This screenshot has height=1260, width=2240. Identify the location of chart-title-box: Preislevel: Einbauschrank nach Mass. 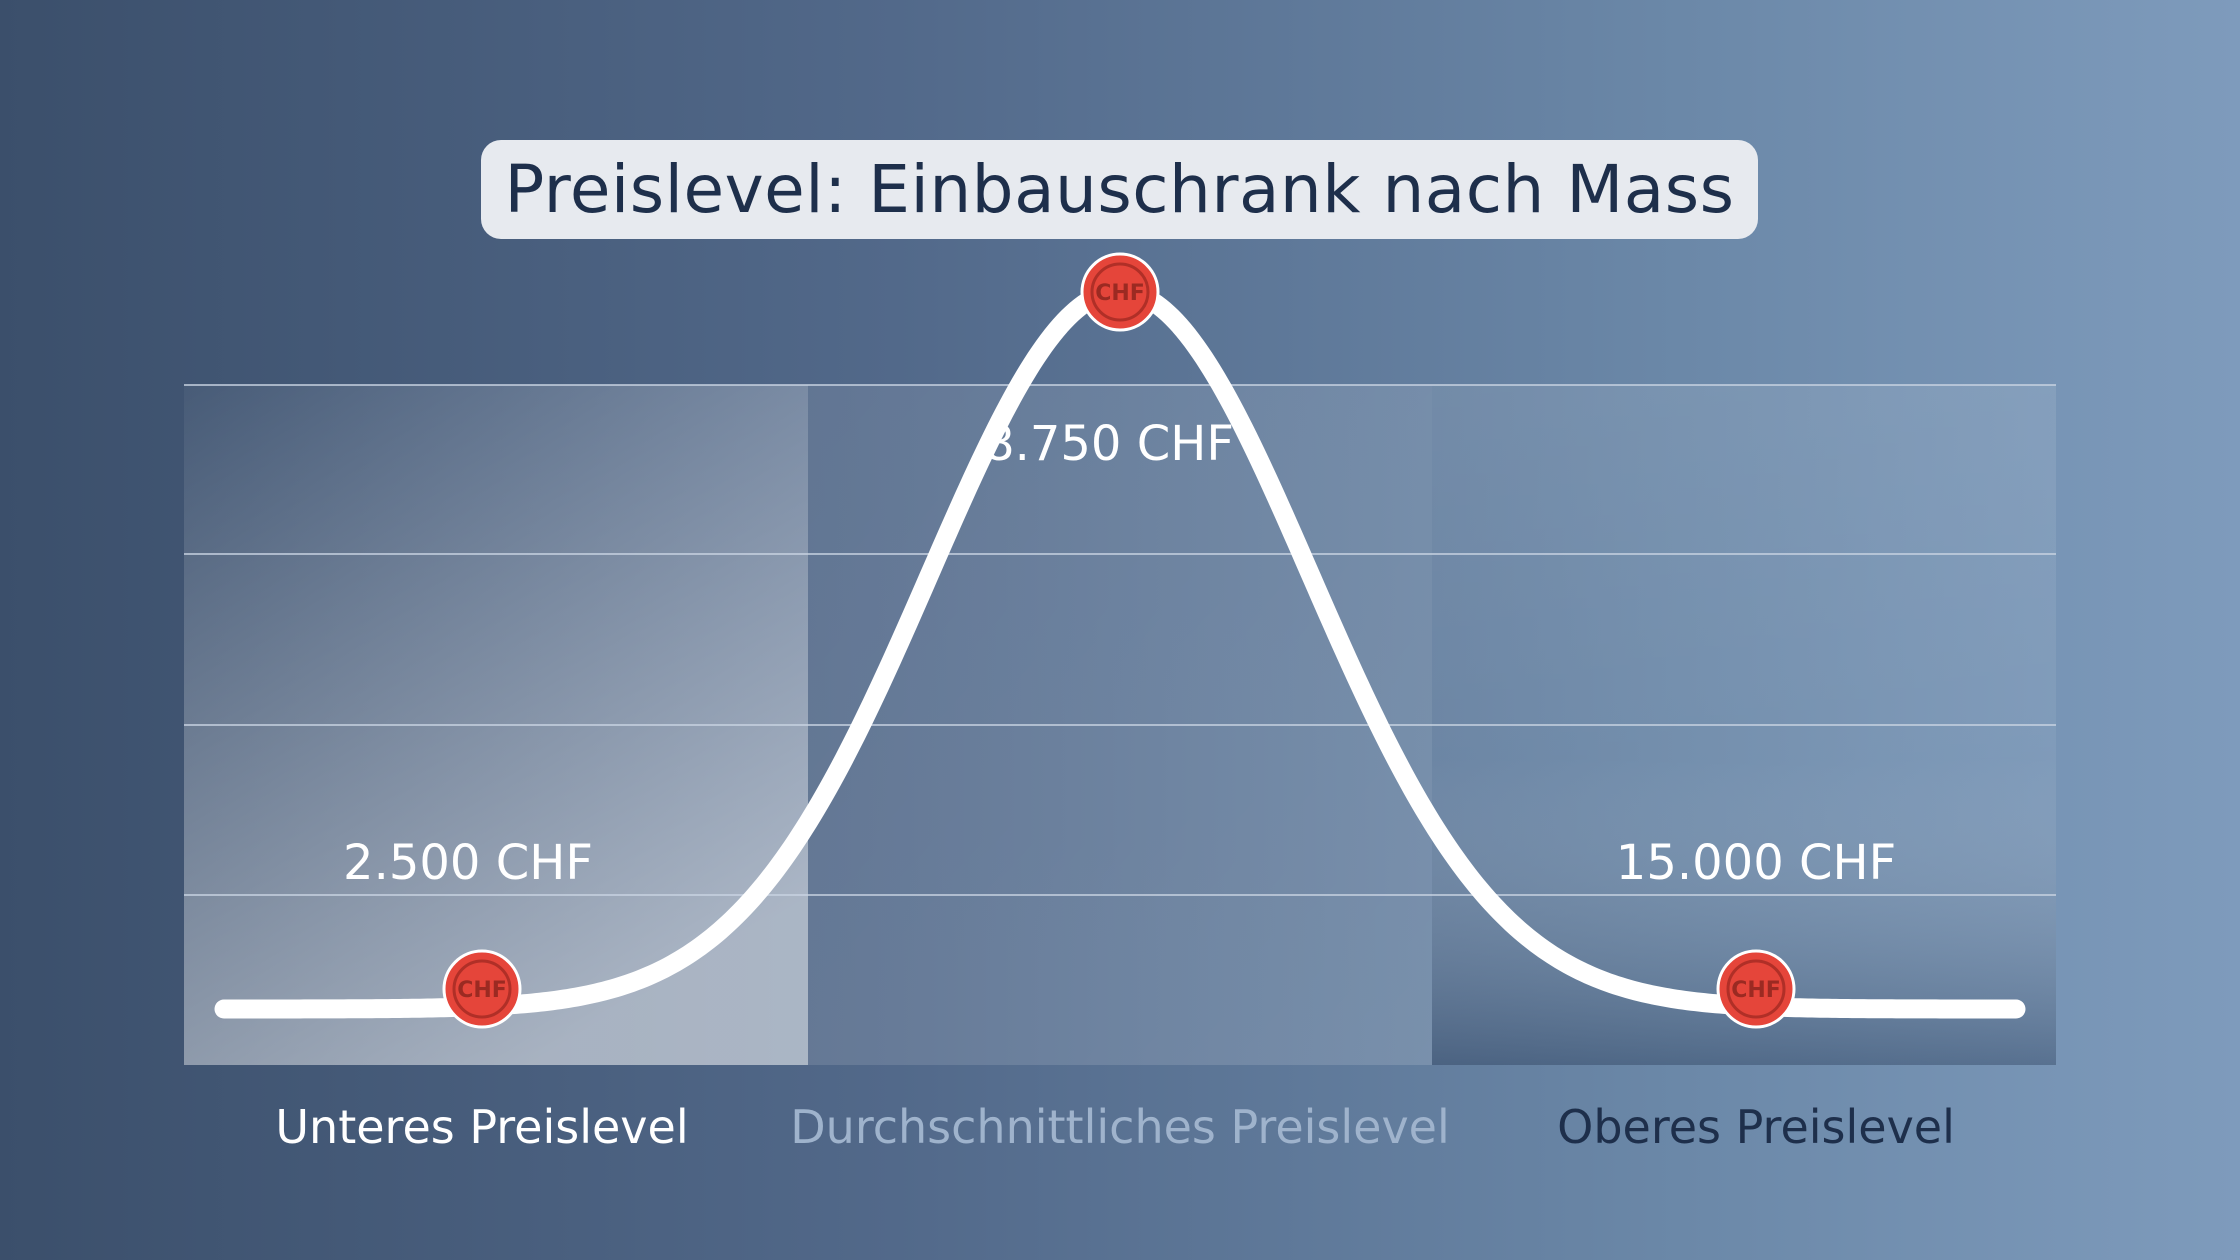
(1119, 189).